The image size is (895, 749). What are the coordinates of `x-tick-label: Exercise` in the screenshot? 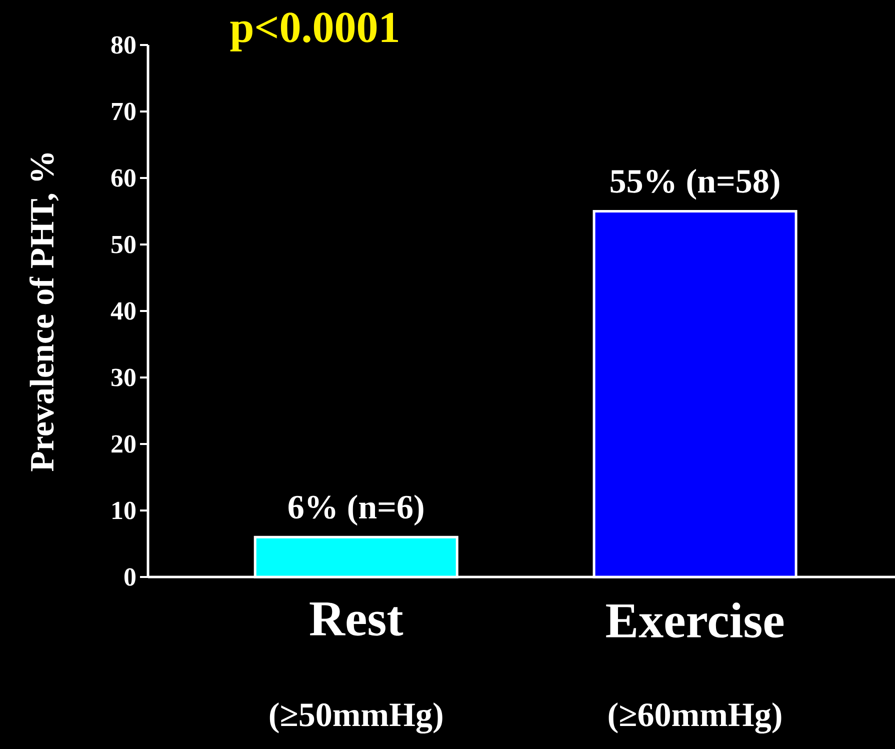 It's located at (695, 620).